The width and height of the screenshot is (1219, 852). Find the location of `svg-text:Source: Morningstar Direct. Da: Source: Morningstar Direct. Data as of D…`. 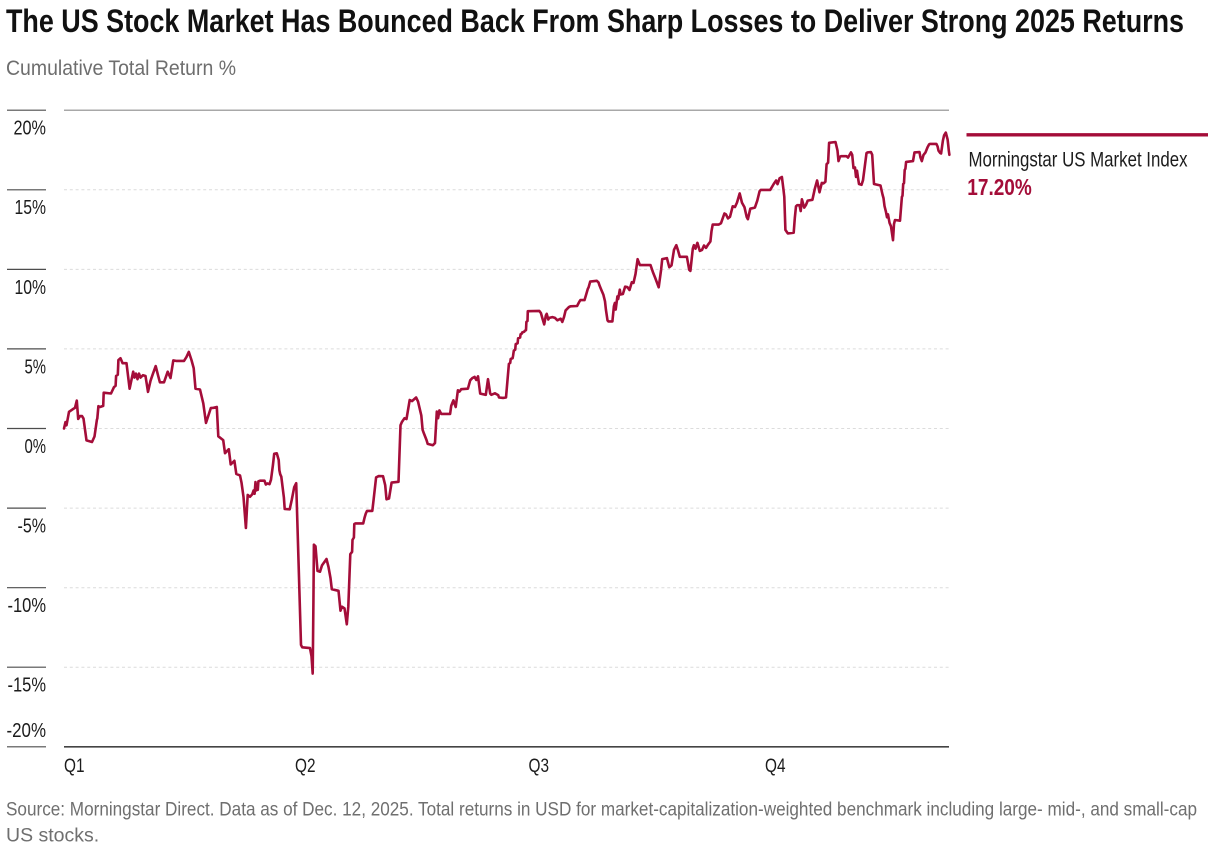

svg-text:Source: Morningstar Direct. Da: Source: Morningstar Direct. Data as of D… is located at coordinates (601, 809).